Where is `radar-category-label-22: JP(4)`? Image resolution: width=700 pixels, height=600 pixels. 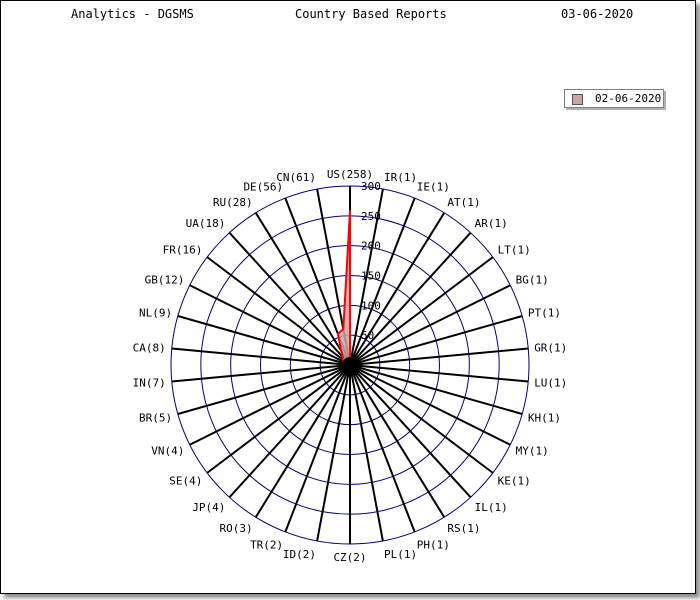
radar-category-label-22: JP(4) is located at coordinates (208, 507).